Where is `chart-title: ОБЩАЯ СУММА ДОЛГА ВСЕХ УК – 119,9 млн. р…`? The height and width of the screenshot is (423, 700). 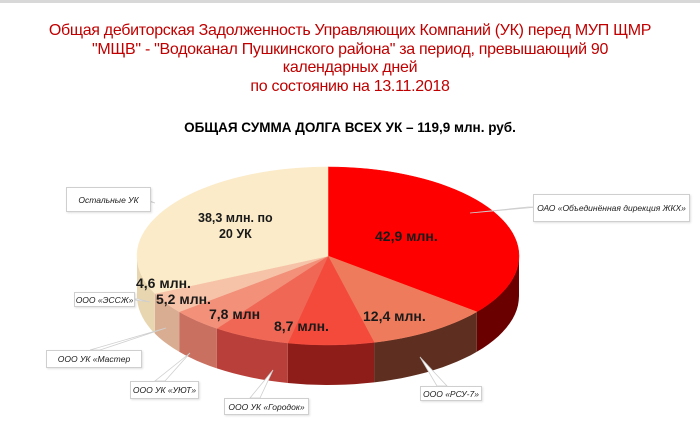 chart-title: ОБЩАЯ СУММА ДОЛГА ВСЕХ УК – 119,9 млн. р… is located at coordinates (350, 127).